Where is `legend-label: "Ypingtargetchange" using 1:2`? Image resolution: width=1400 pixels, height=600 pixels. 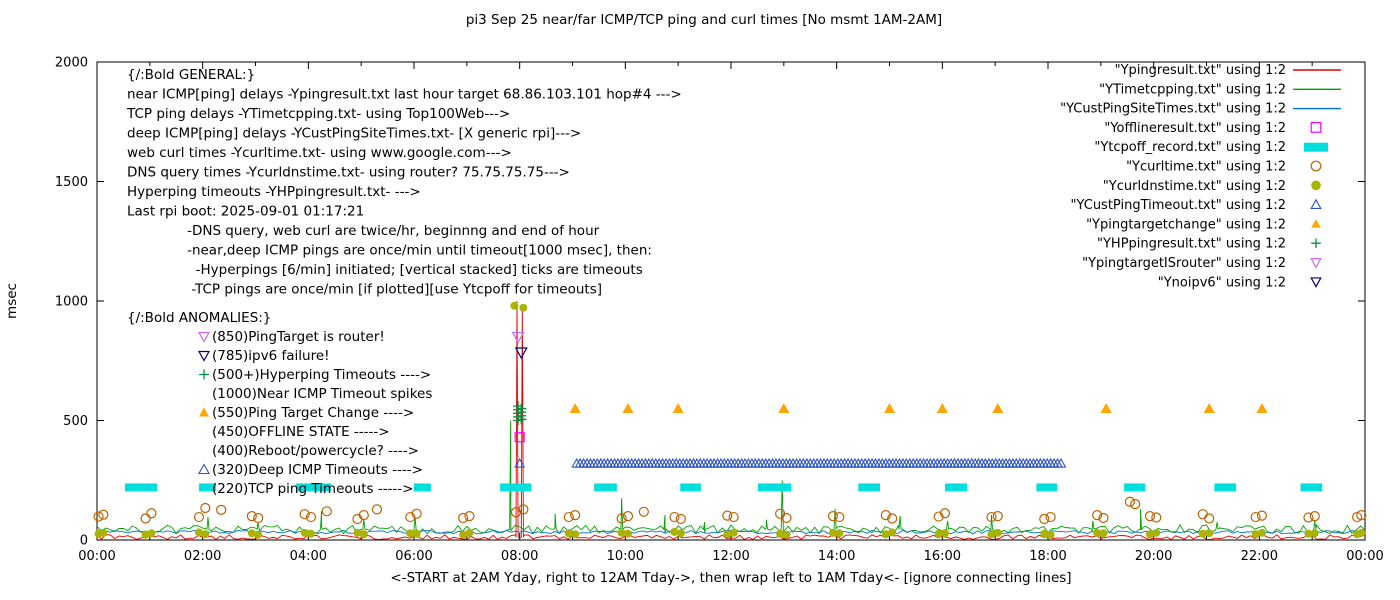
legend-label: "Ypingtargetchange" using 1:2 is located at coordinates (1186, 224).